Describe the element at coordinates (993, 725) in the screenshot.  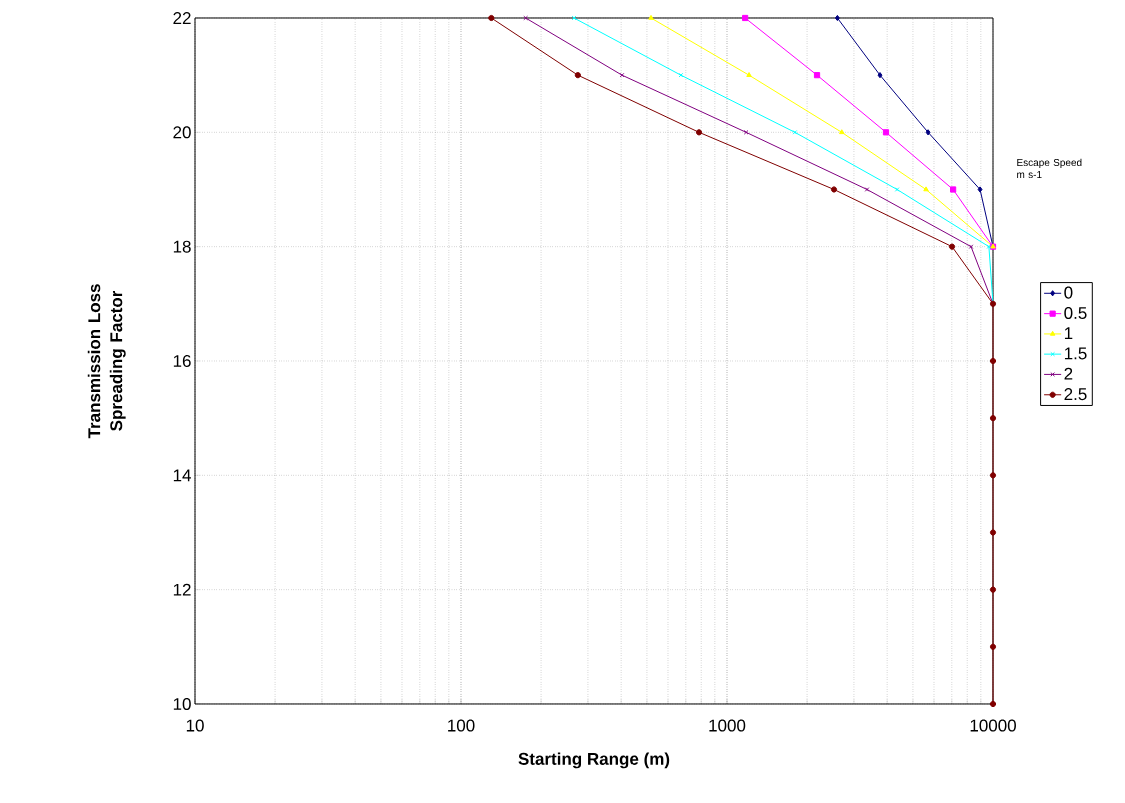
I see `x-tick-label: 10000` at that location.